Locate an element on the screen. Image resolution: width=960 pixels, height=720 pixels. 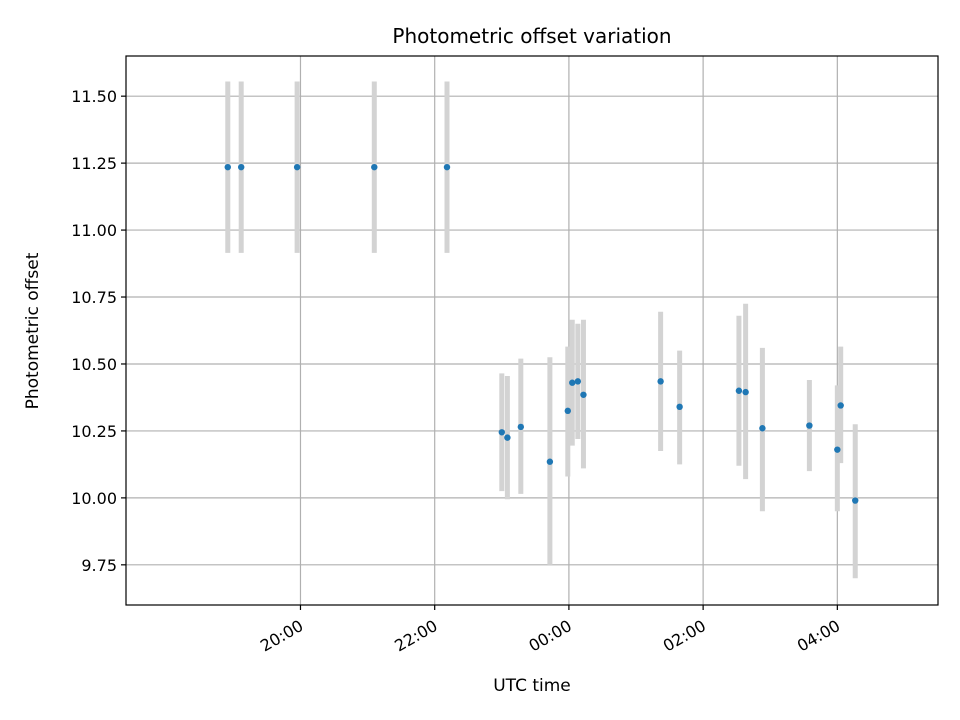
chart-title: Photometric offset variation is located at coordinates (531, 36).